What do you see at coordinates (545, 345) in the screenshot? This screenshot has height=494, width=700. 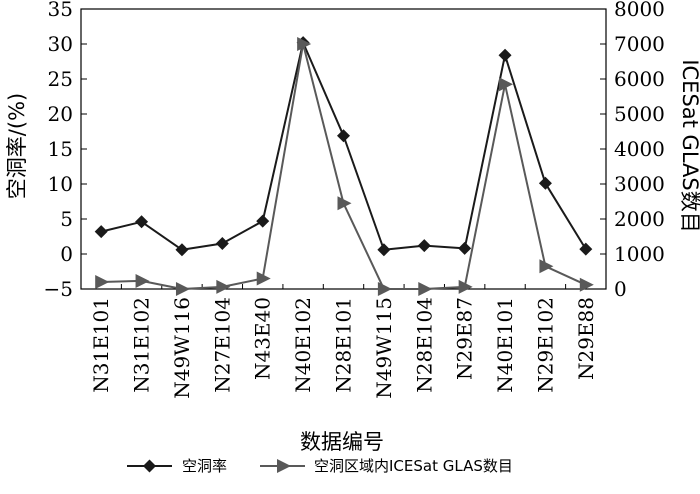 I see `x-tick-label: N29E102` at bounding box center [545, 345].